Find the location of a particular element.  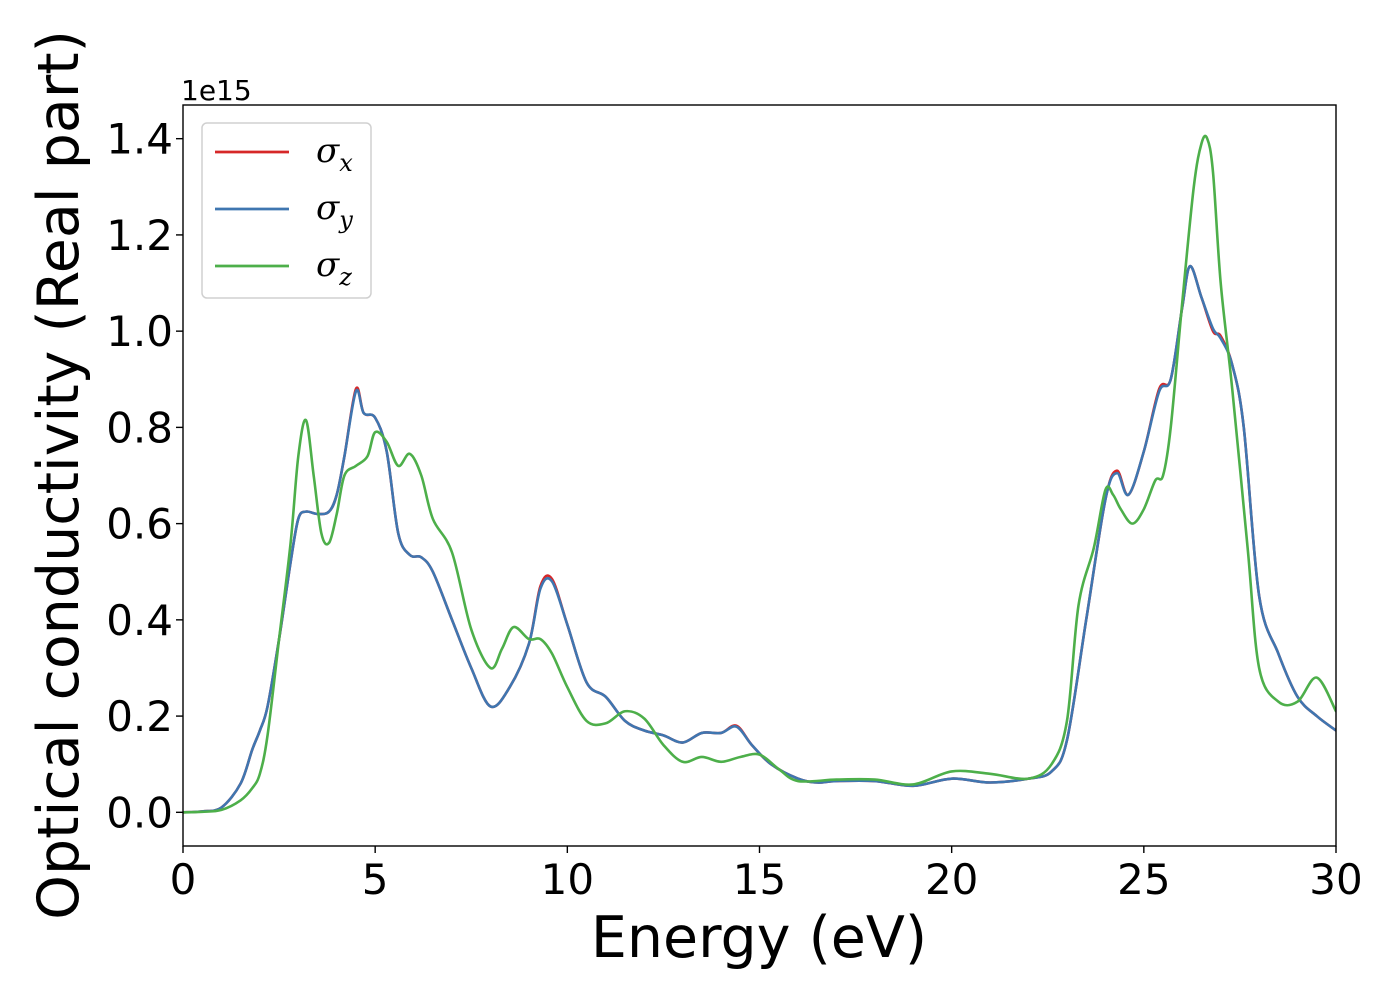

x-axis-ticks: 0 5 10 15 20 25 30 is located at coordinates (766, 875).